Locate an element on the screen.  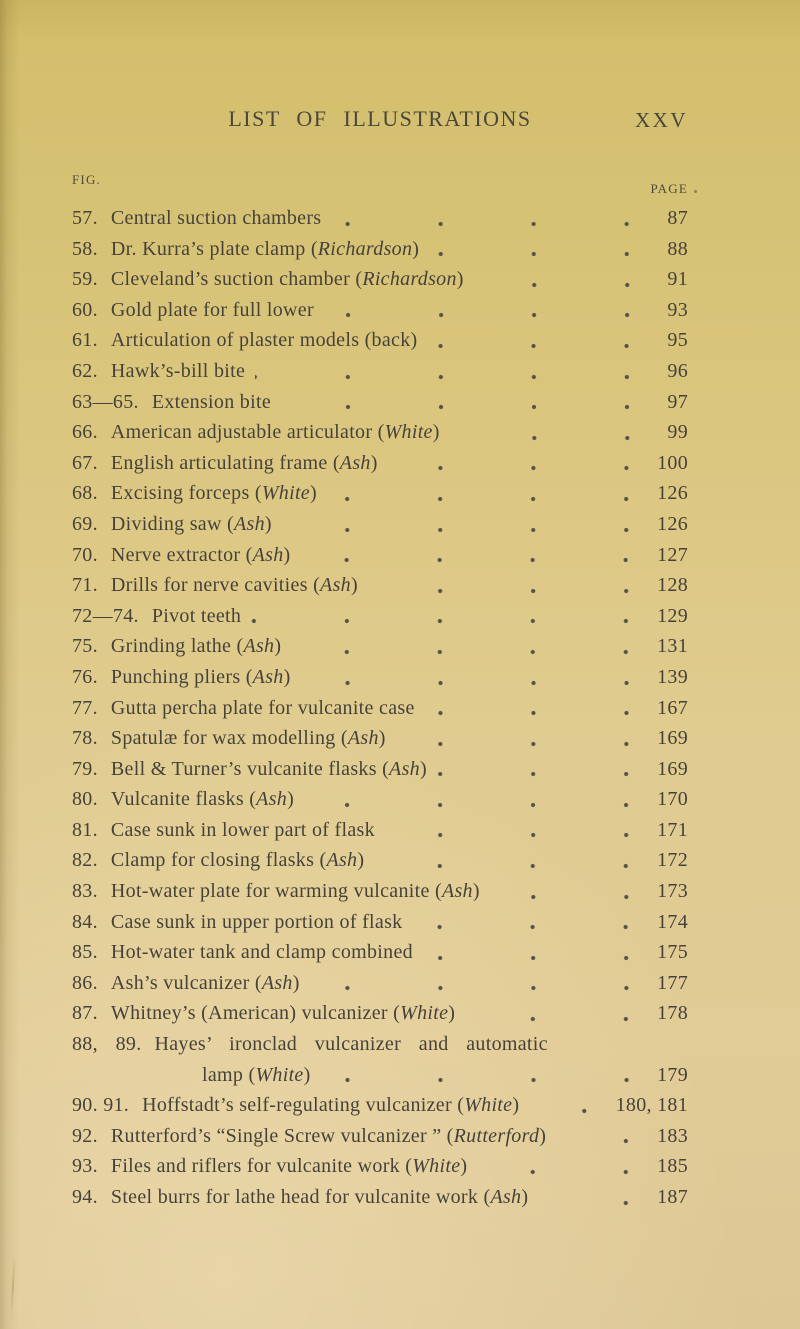
page-number: 129 is located at coordinates (672, 615).